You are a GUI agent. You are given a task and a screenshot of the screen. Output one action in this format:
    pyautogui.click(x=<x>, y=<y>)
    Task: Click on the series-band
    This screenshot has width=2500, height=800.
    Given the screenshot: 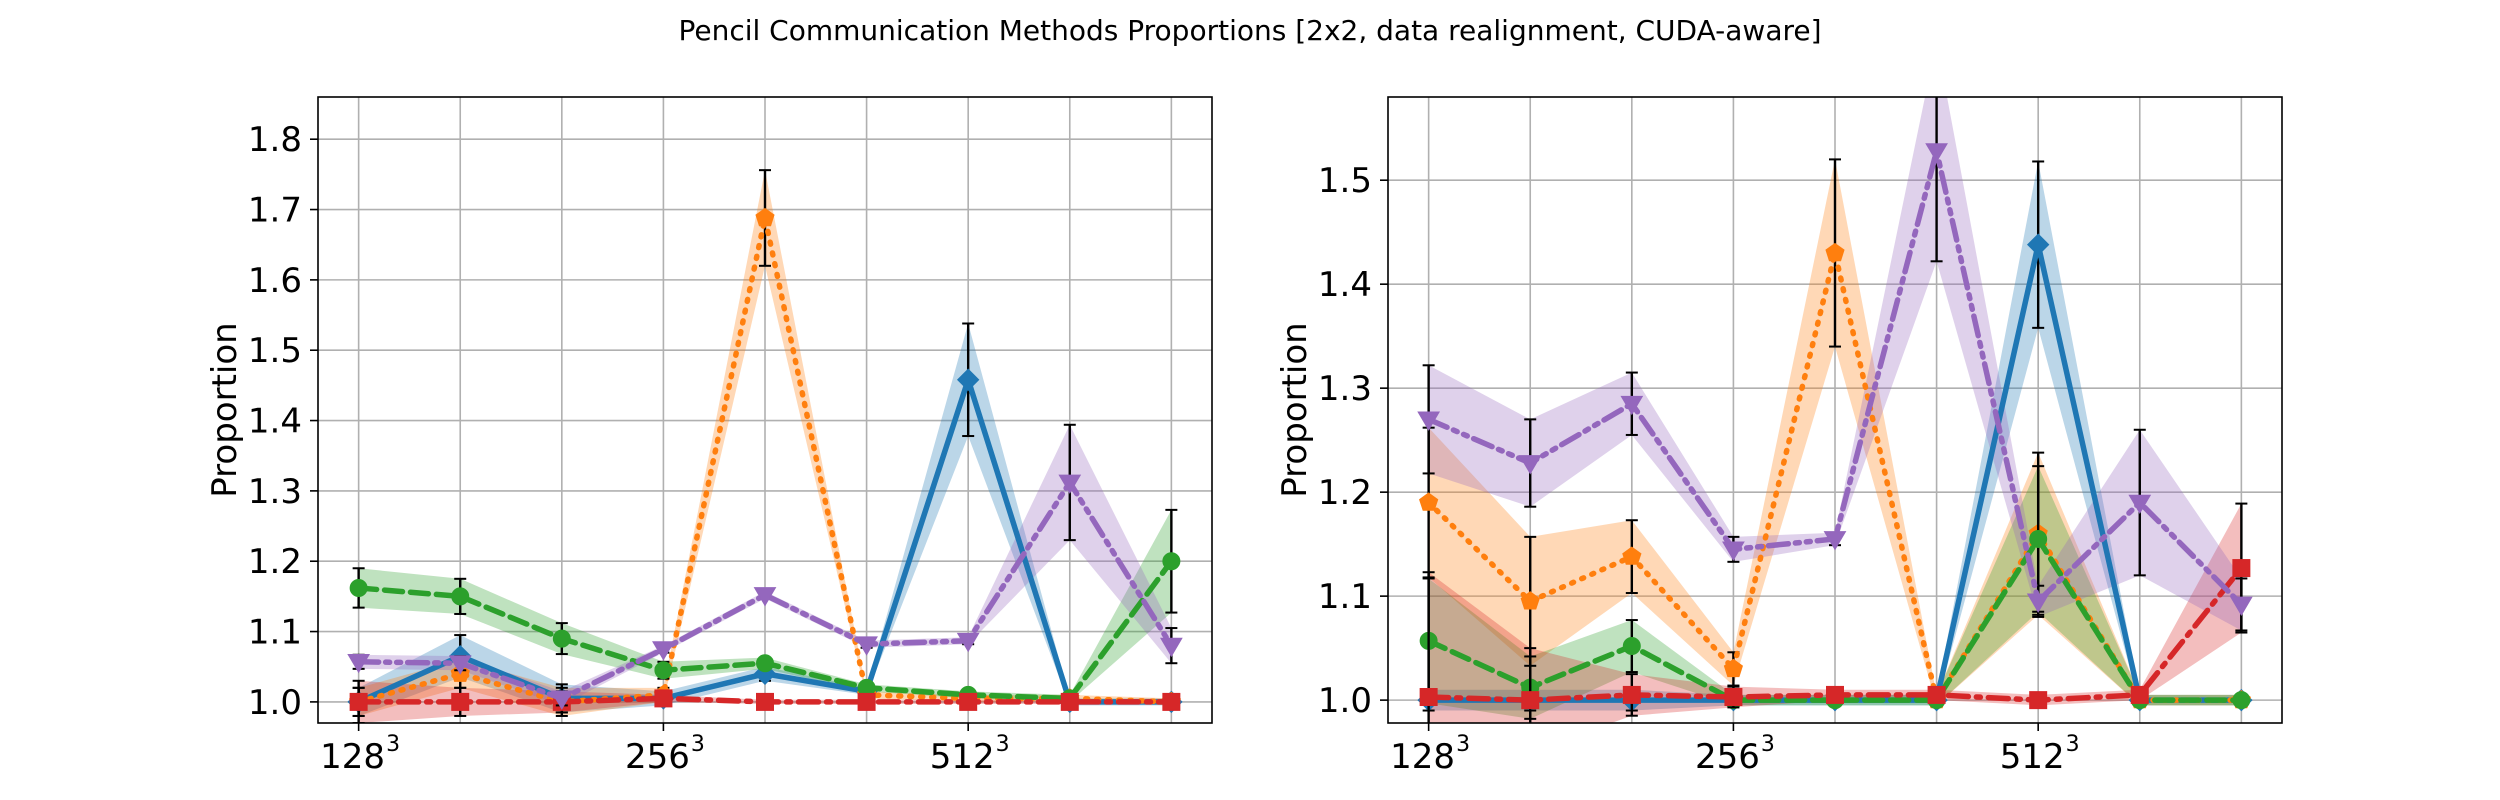 What is the action you would take?
    pyautogui.click(x=765, y=565)
    